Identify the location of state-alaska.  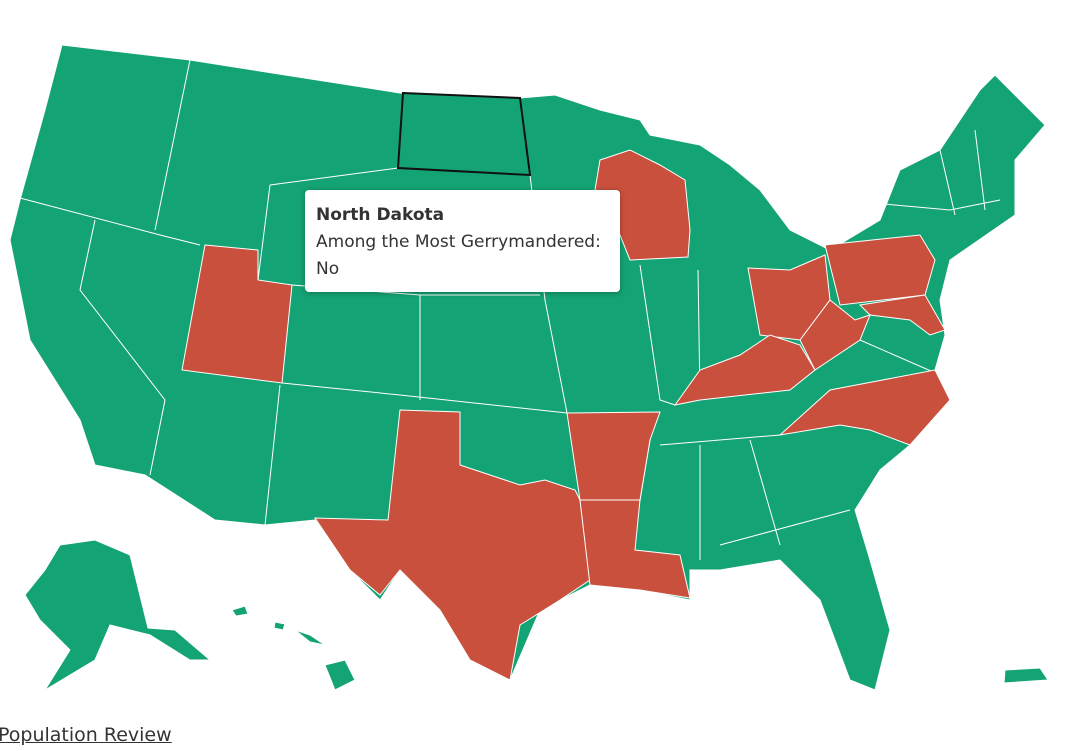
(118, 615).